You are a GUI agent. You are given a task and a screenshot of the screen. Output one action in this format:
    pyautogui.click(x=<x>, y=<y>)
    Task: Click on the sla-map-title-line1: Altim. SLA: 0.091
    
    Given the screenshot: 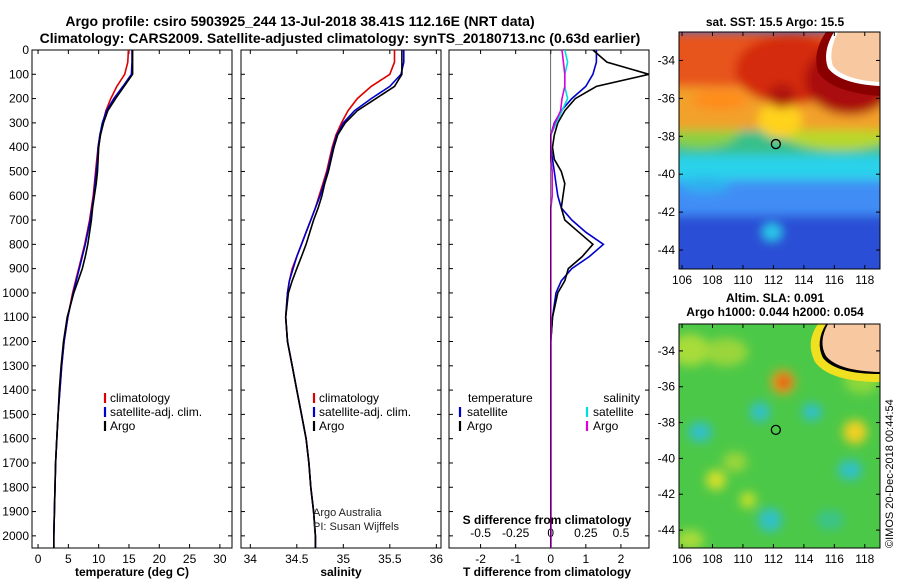 What is the action you would take?
    pyautogui.click(x=775, y=298)
    